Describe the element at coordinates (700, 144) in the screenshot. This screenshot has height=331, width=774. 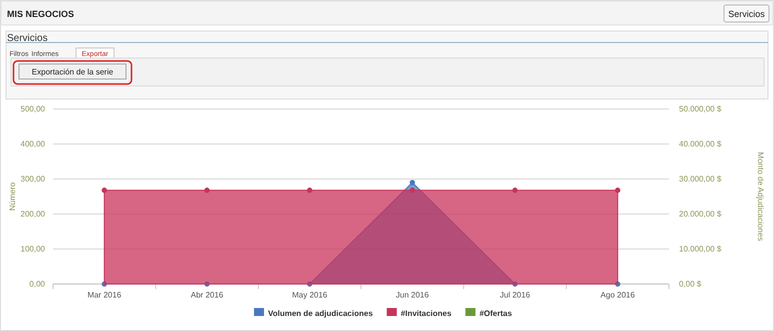
I see `y2-tick-label: 40.000,00 $` at that location.